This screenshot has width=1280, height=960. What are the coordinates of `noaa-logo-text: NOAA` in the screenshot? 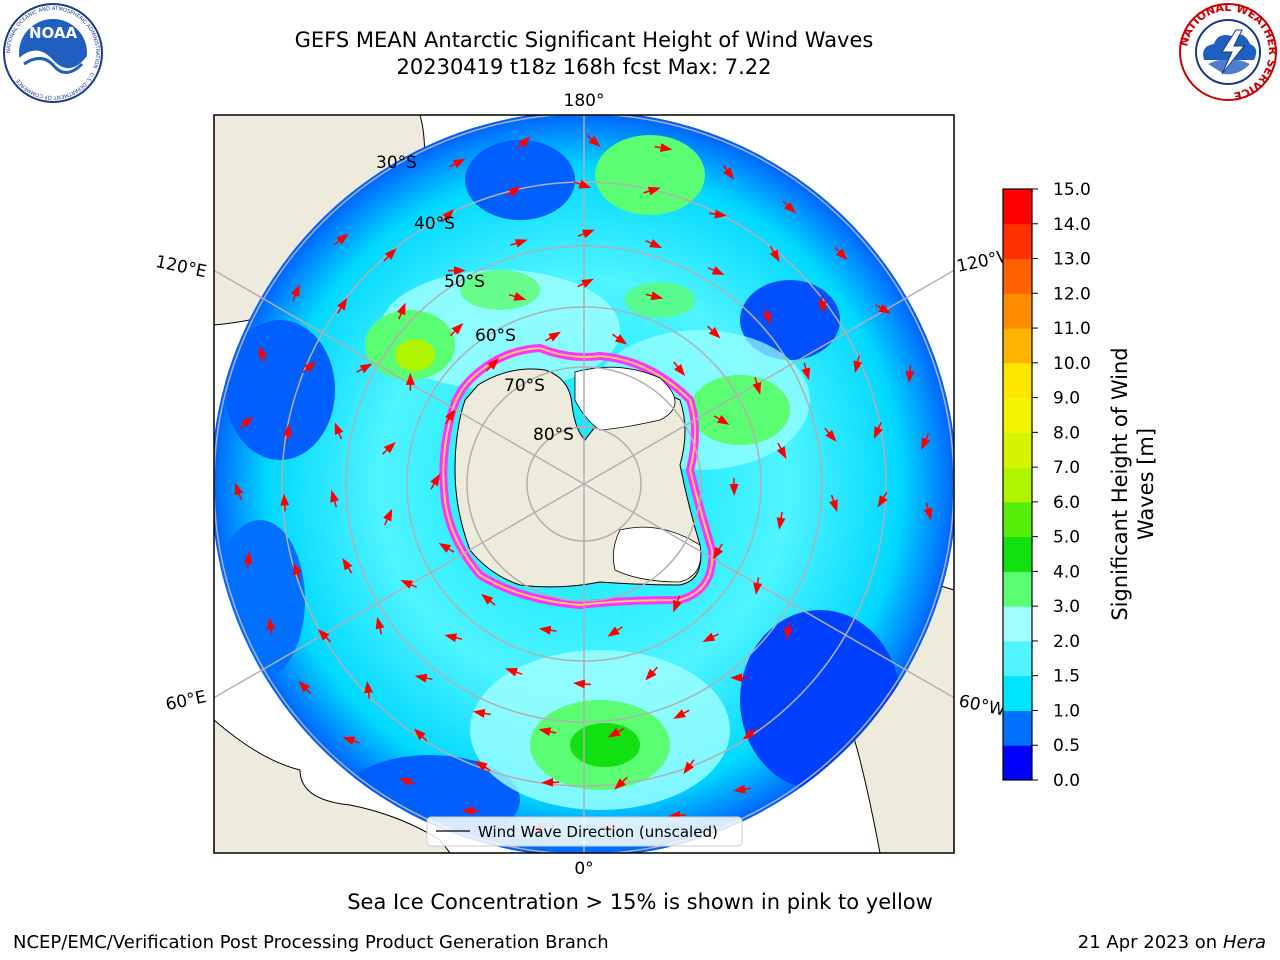 It's located at (53, 33).